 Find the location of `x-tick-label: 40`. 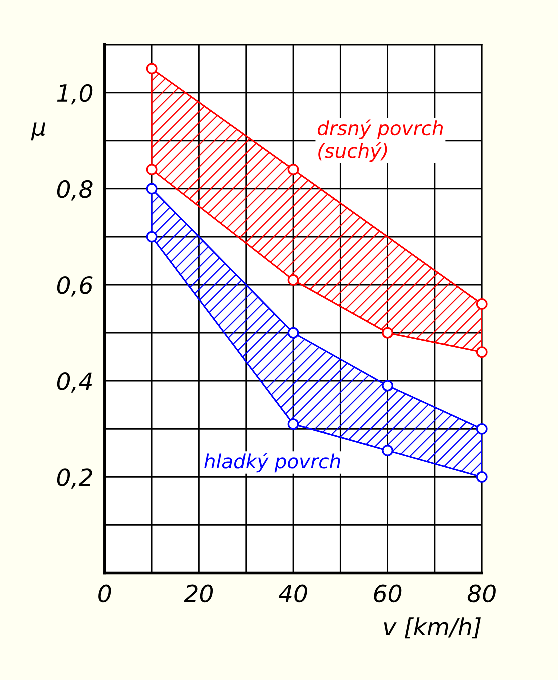

x-tick-label: 40 is located at coordinates (293, 593).